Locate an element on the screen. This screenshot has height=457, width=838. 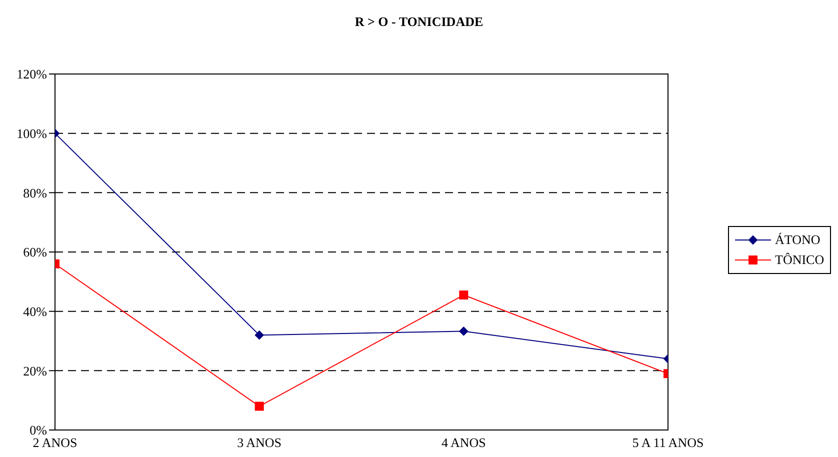
y-tick-label: 80% is located at coordinates (35, 192).